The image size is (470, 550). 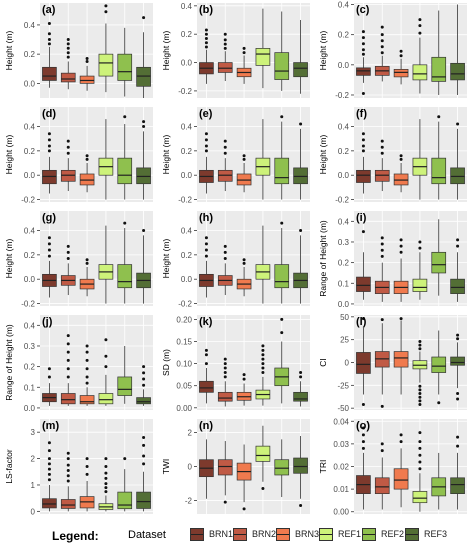 I want to click on panel-tag-10: (k), so click(x=206, y=322).